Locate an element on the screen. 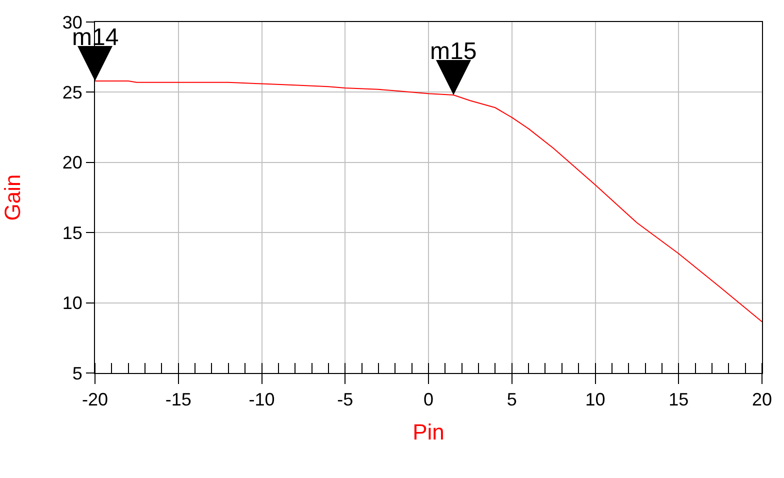  y-tick-label: 5 is located at coordinates (77, 373).